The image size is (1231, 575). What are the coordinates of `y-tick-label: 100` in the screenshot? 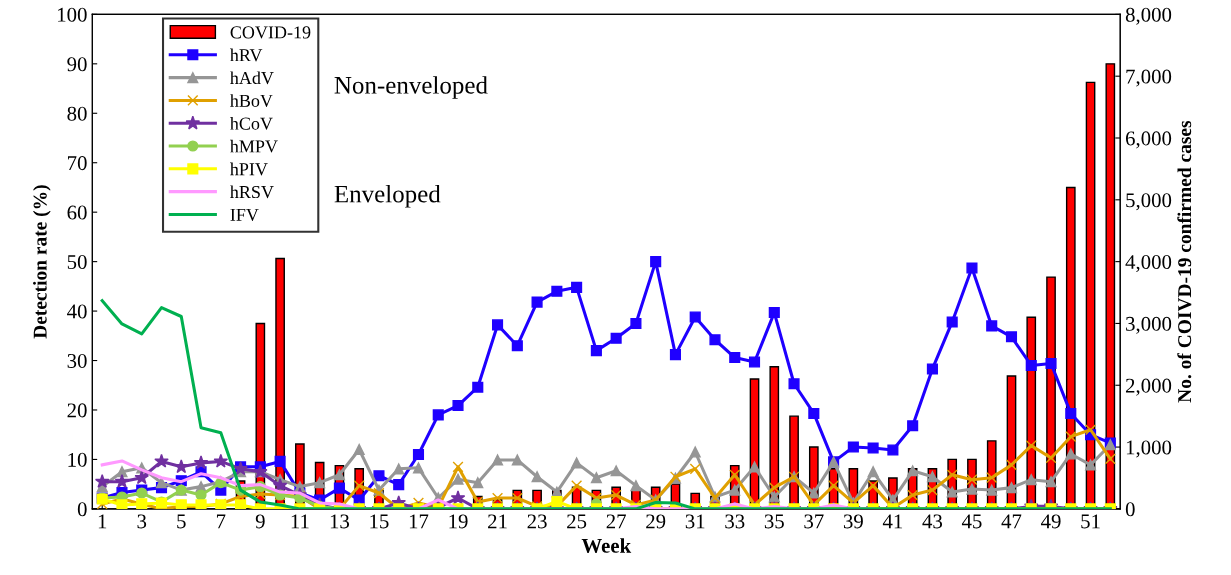 It's located at (72, 14).